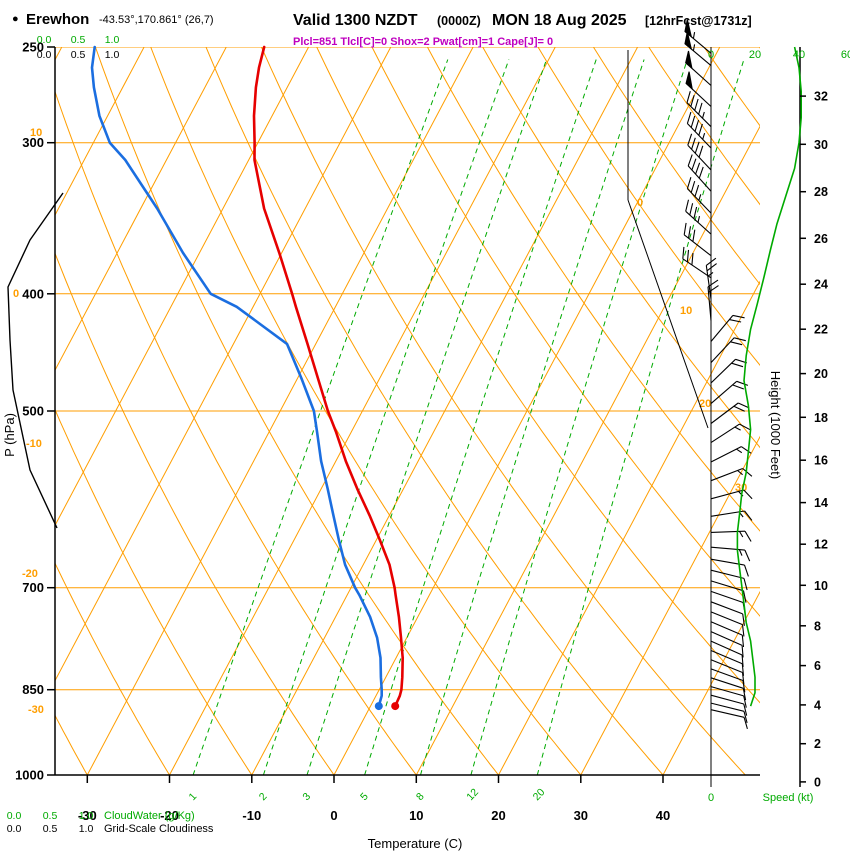 The image size is (850, 860). What do you see at coordinates (86, 816) in the screenshot?
I see `cloudwater-bottom-tick-label: 1.0` at bounding box center [86, 816].